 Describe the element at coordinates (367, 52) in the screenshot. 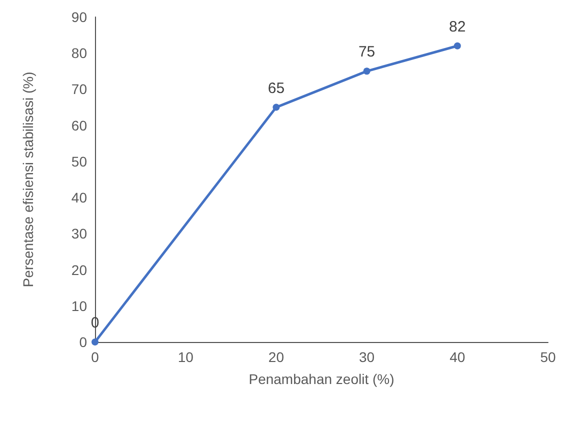

I see `data-label: 75` at that location.